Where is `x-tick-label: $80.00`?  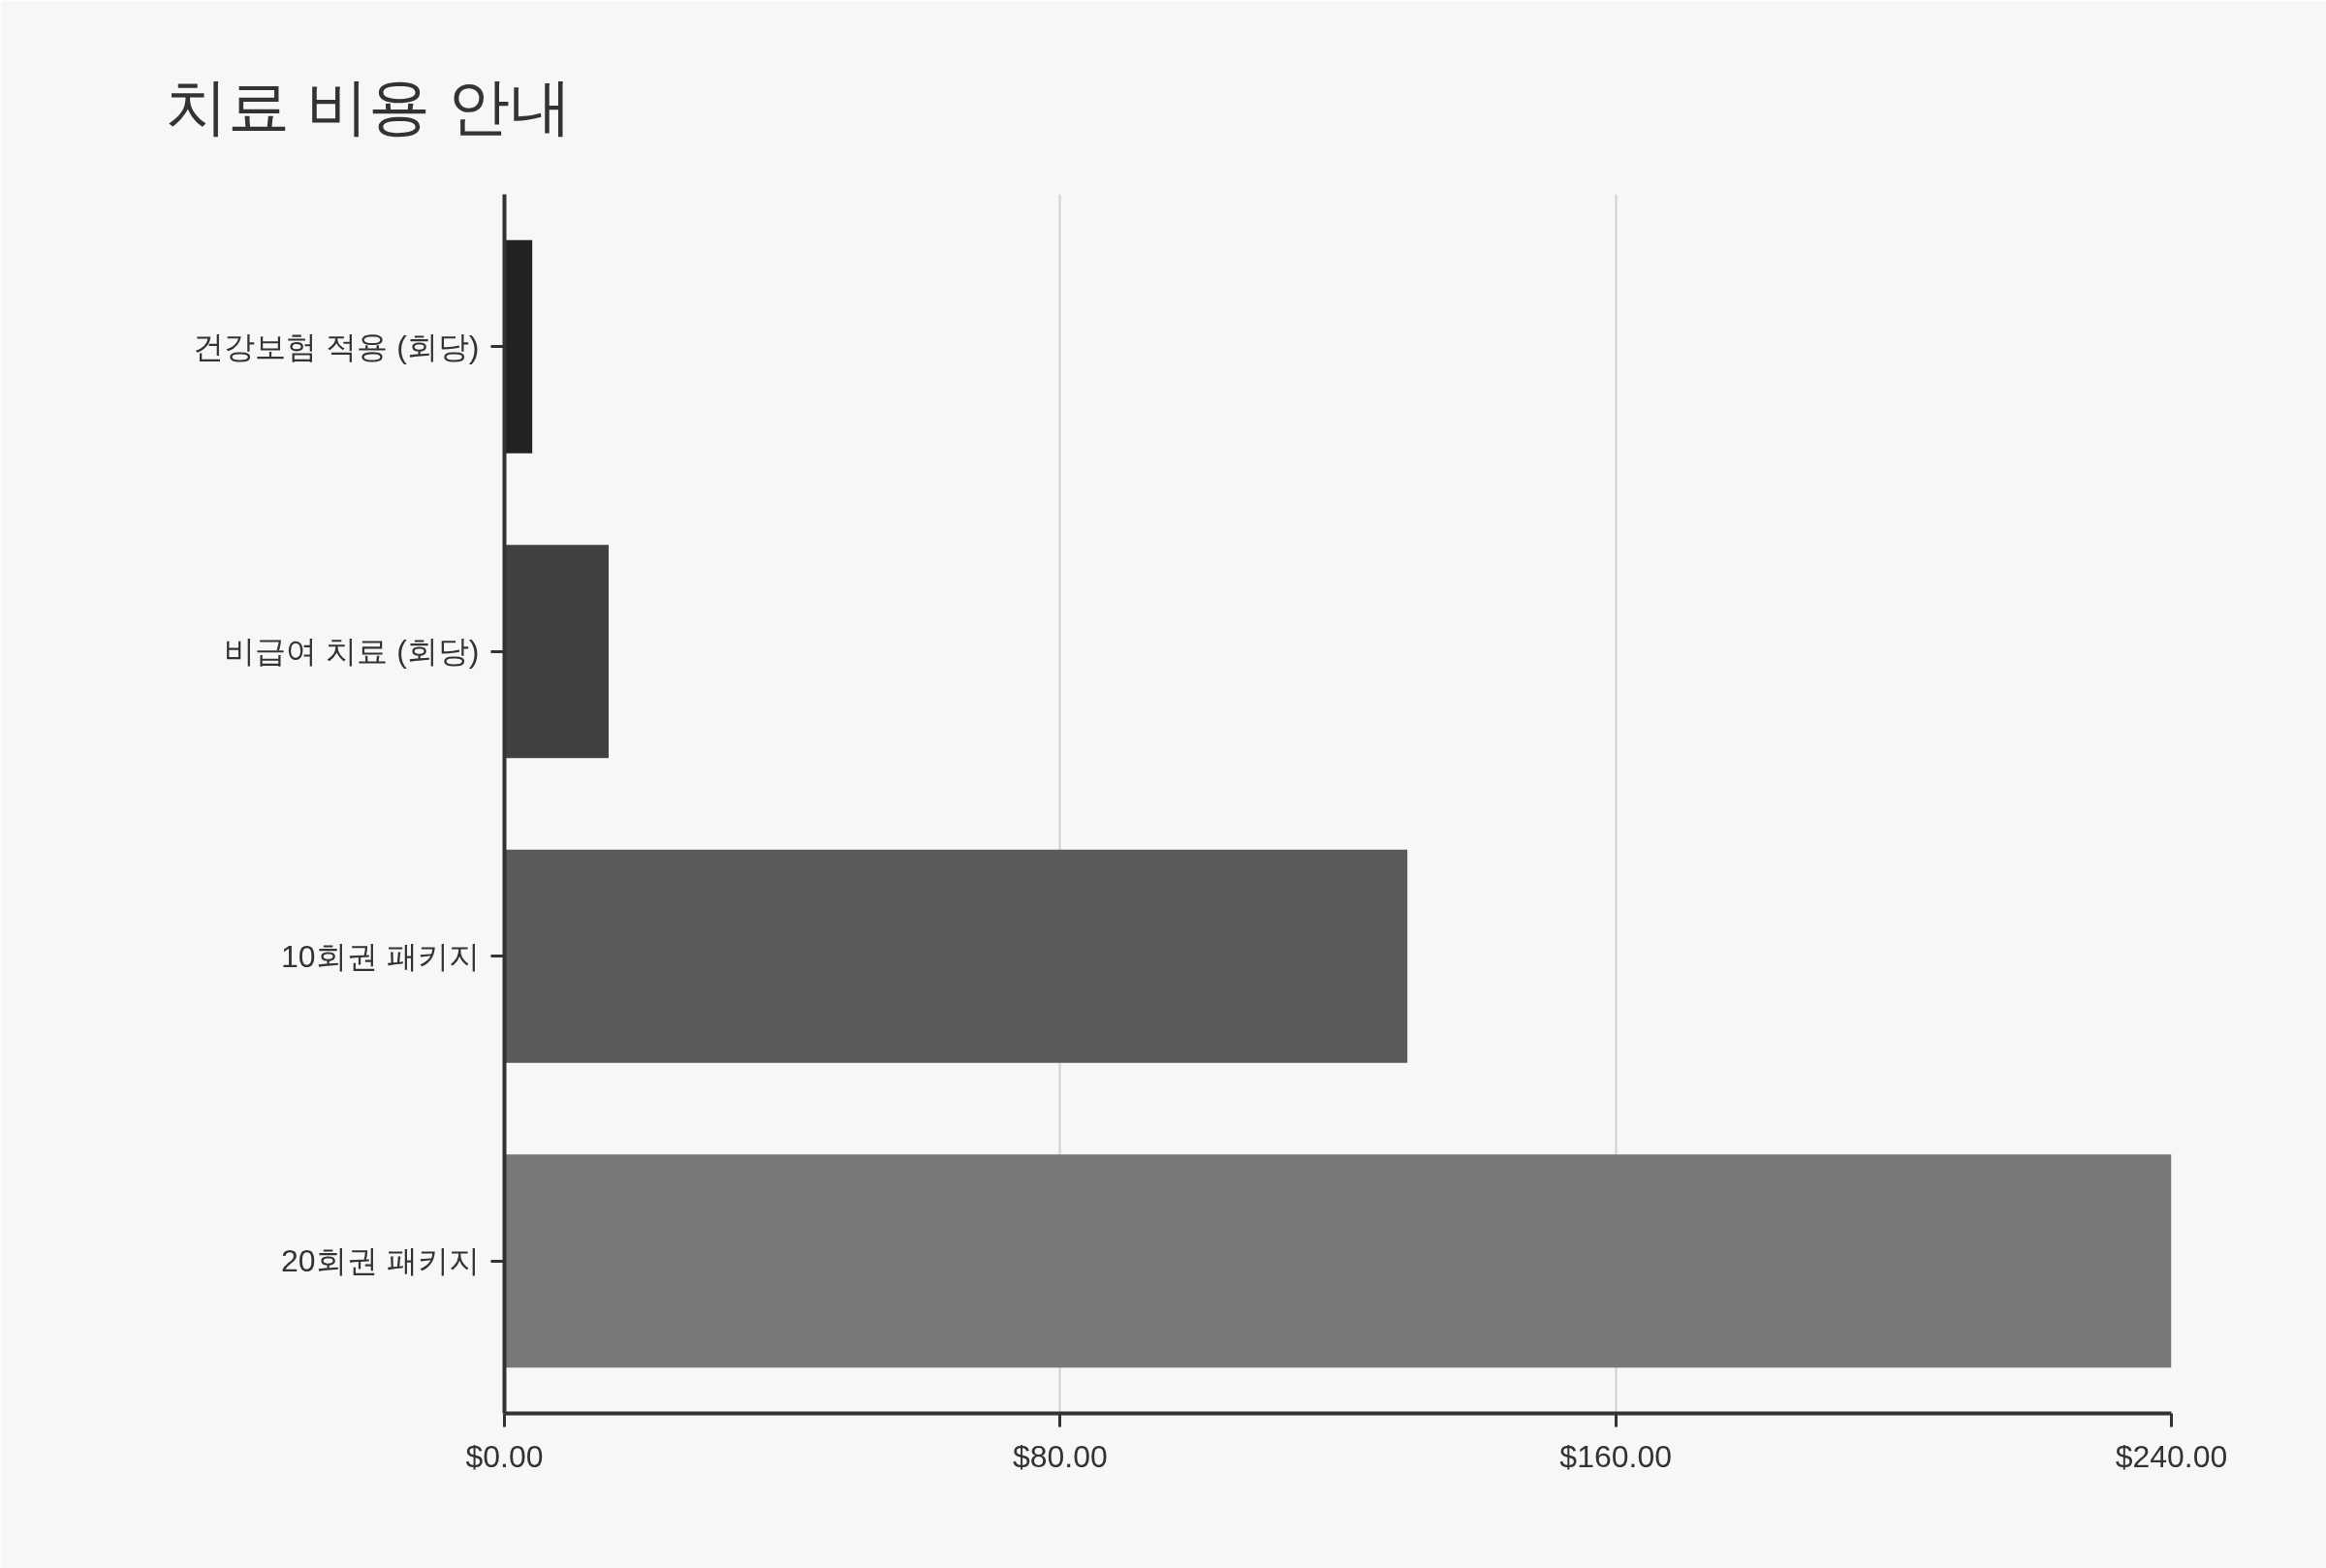 x-tick-label: $80.00 is located at coordinates (1060, 1456).